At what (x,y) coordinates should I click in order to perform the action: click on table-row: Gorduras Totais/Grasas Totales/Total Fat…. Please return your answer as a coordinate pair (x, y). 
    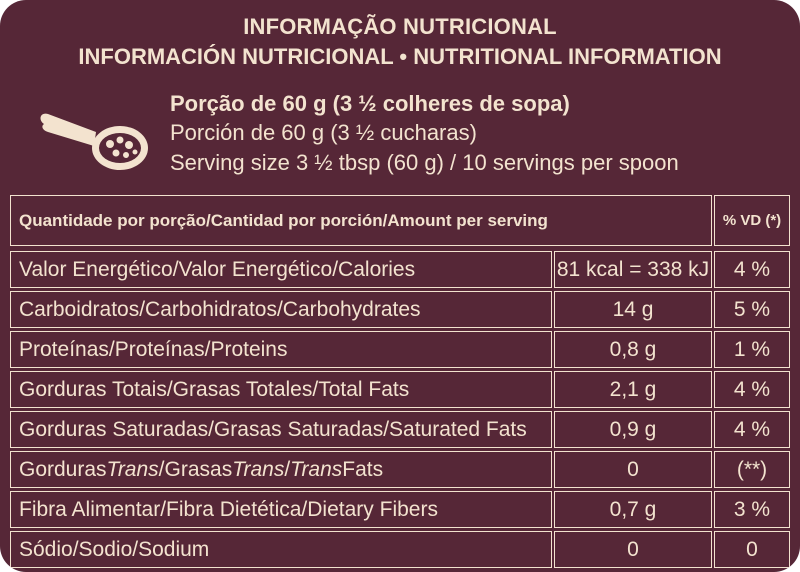
    Looking at the image, I should click on (400, 389).